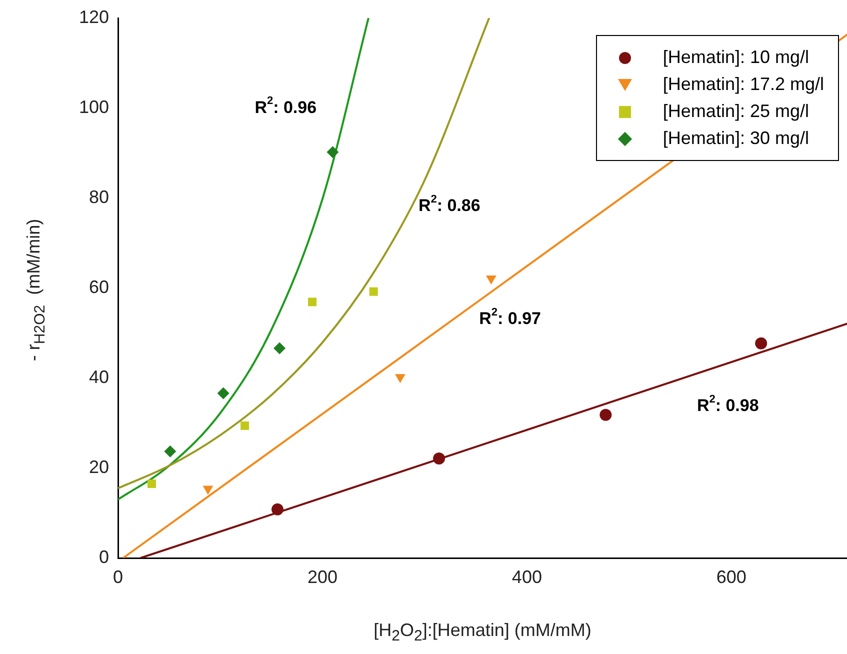 The image size is (847, 654). I want to click on x-tick-label: 400, so click(527, 576).